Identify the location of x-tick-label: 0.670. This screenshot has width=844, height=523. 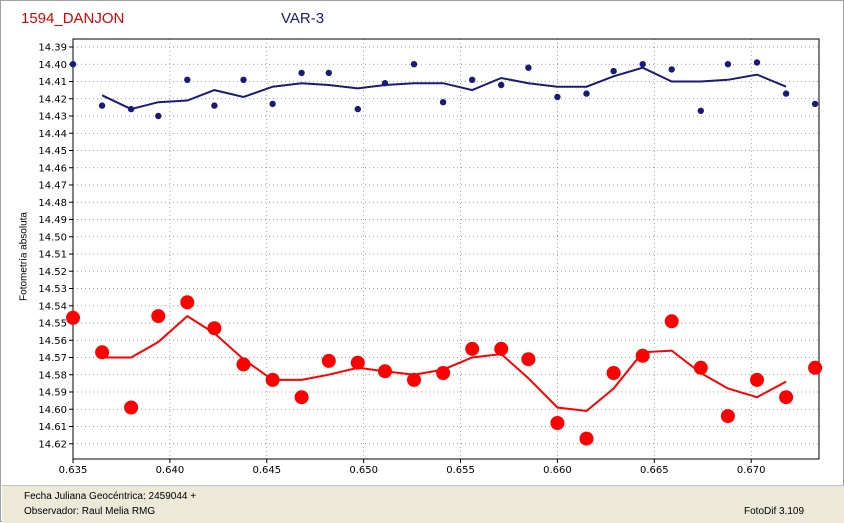
(751, 470).